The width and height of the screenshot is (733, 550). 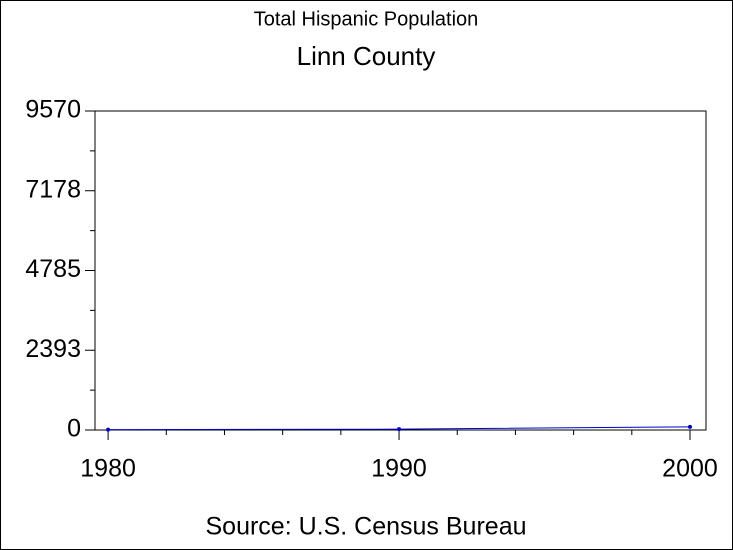 What do you see at coordinates (108, 469) in the screenshot?
I see `x-tick-label: 1980` at bounding box center [108, 469].